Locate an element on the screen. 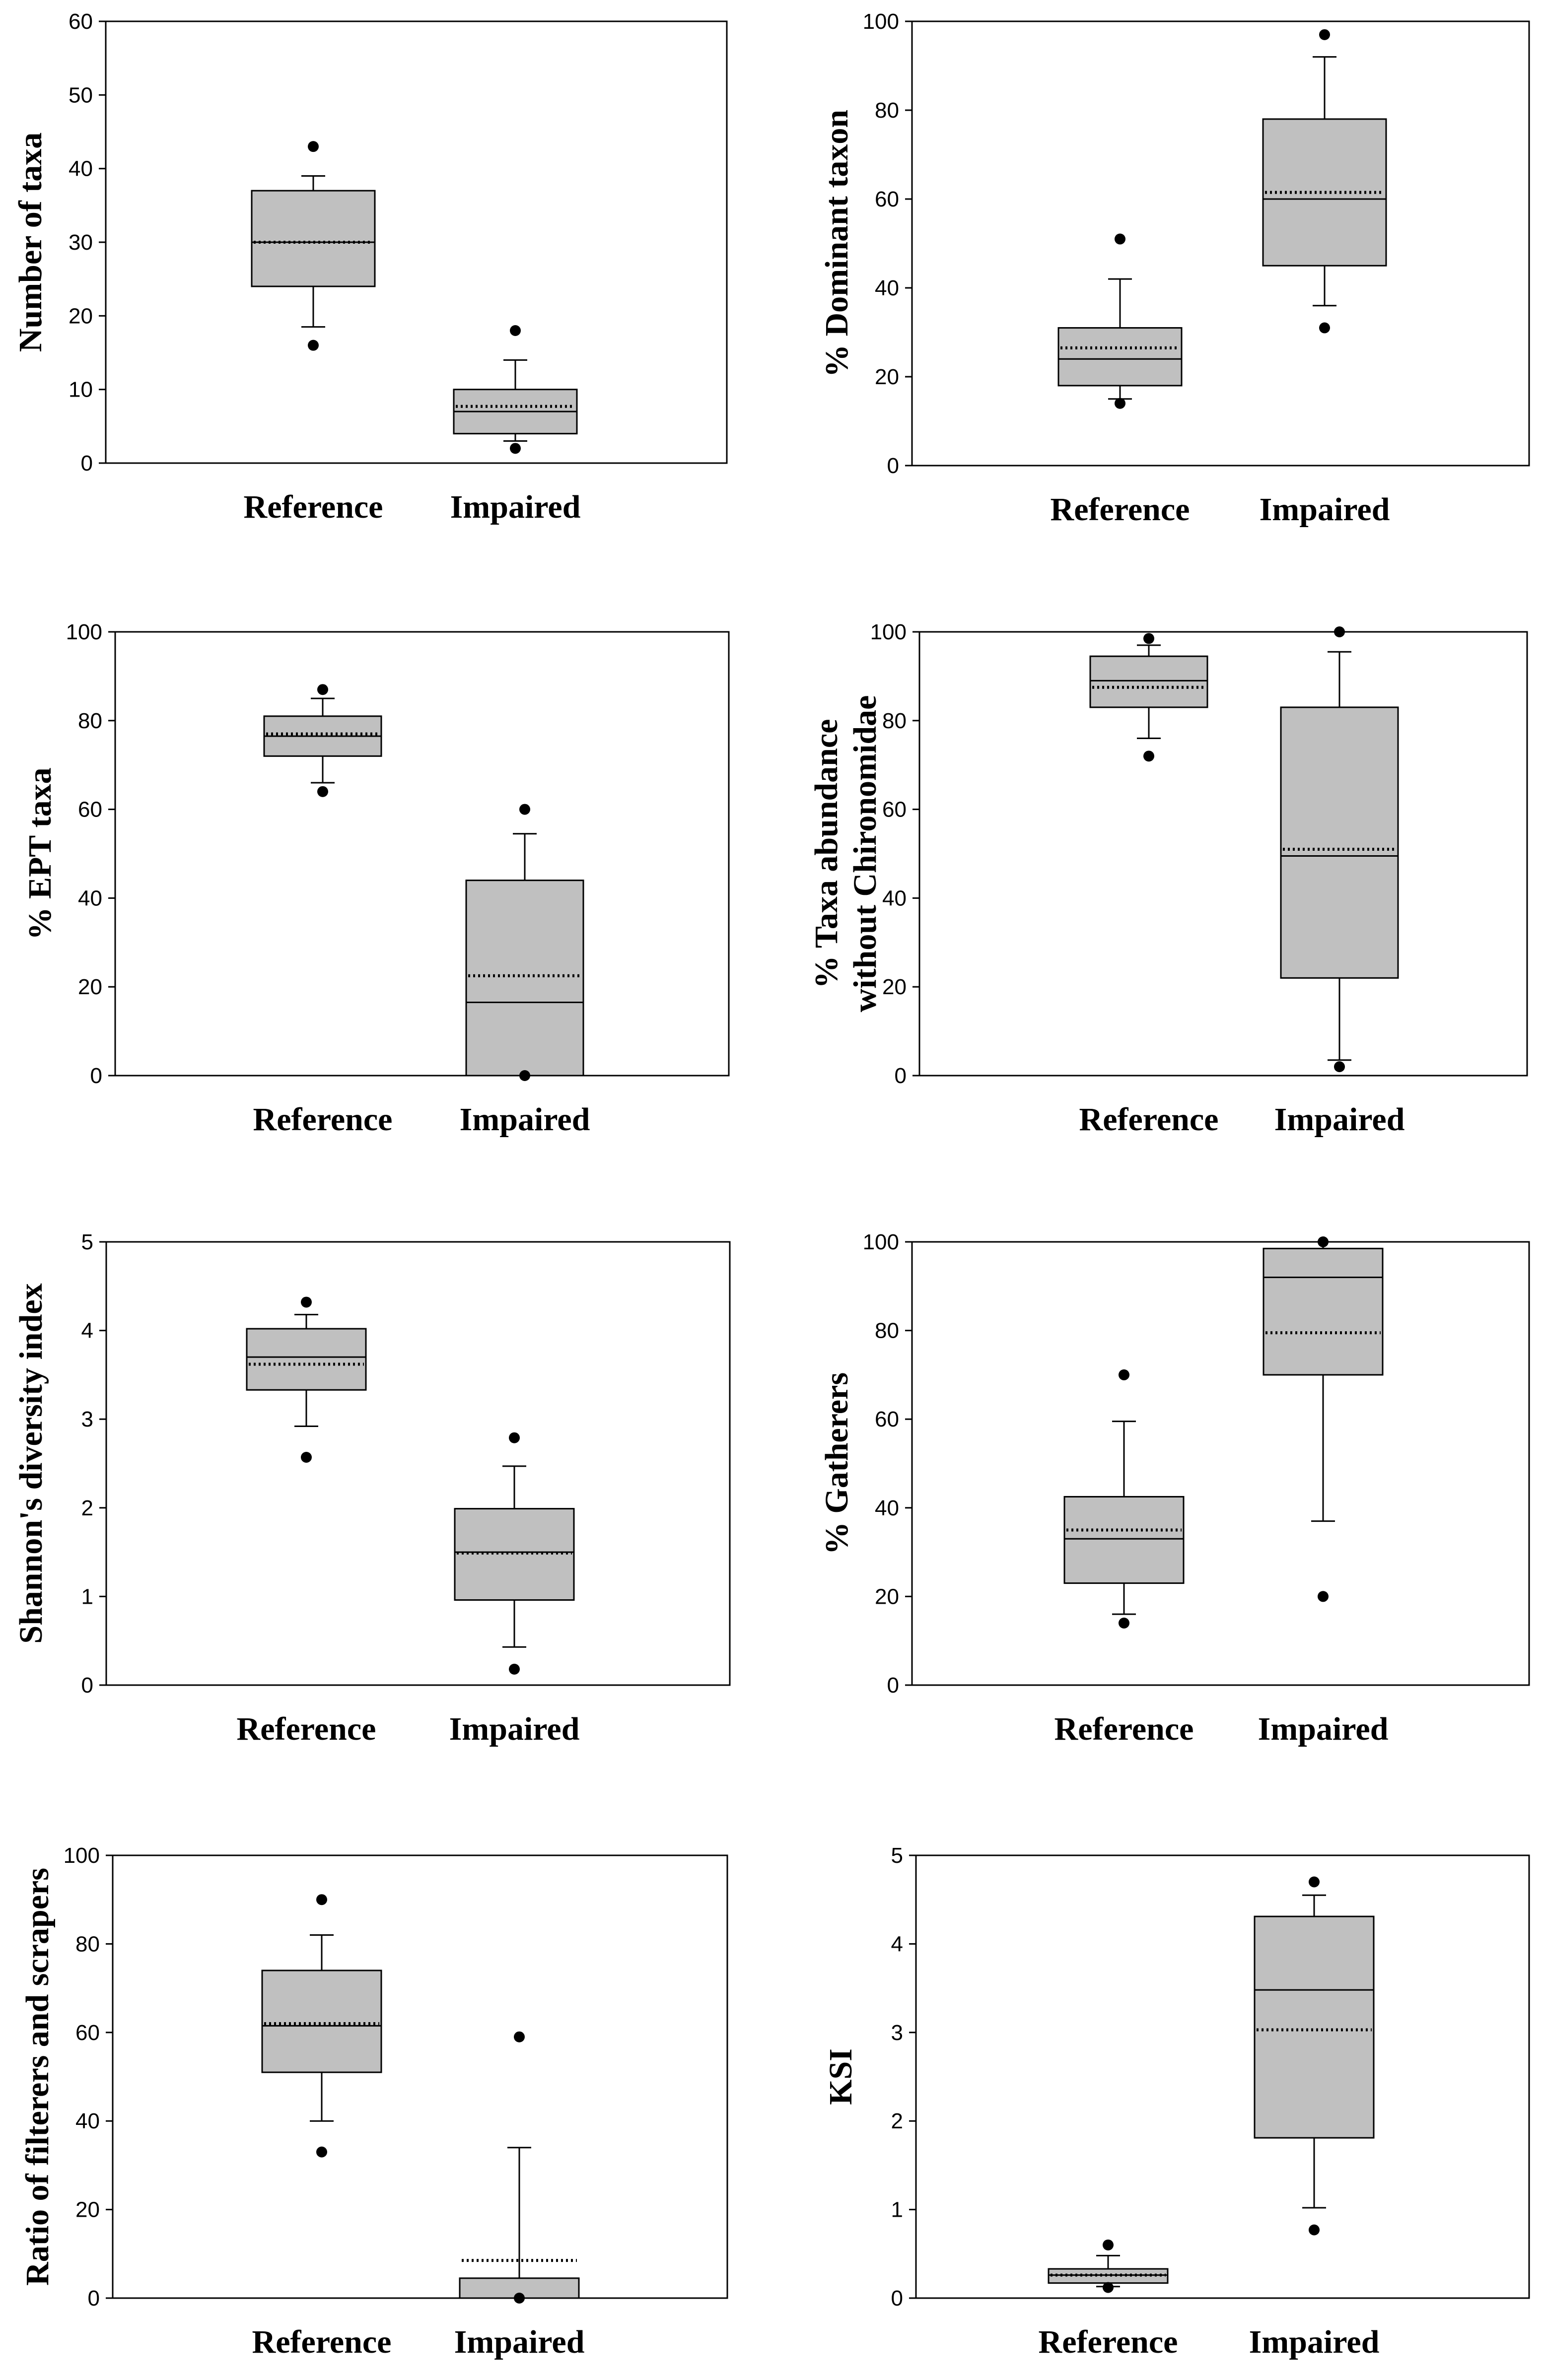 Image resolution: width=1544 pixels, height=2380 pixels. y-tick-label: 2 is located at coordinates (87, 1508).